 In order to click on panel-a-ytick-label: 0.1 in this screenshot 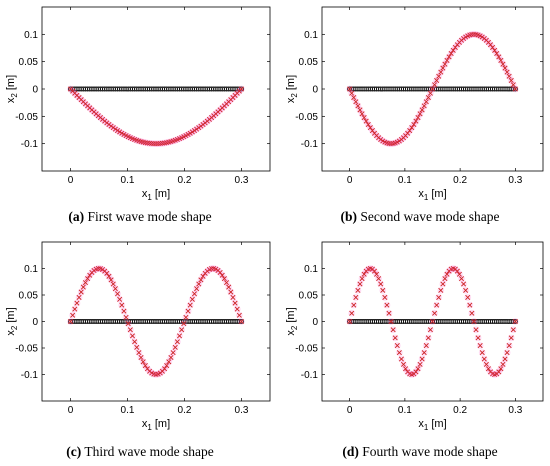, I will do `click(31, 35)`.